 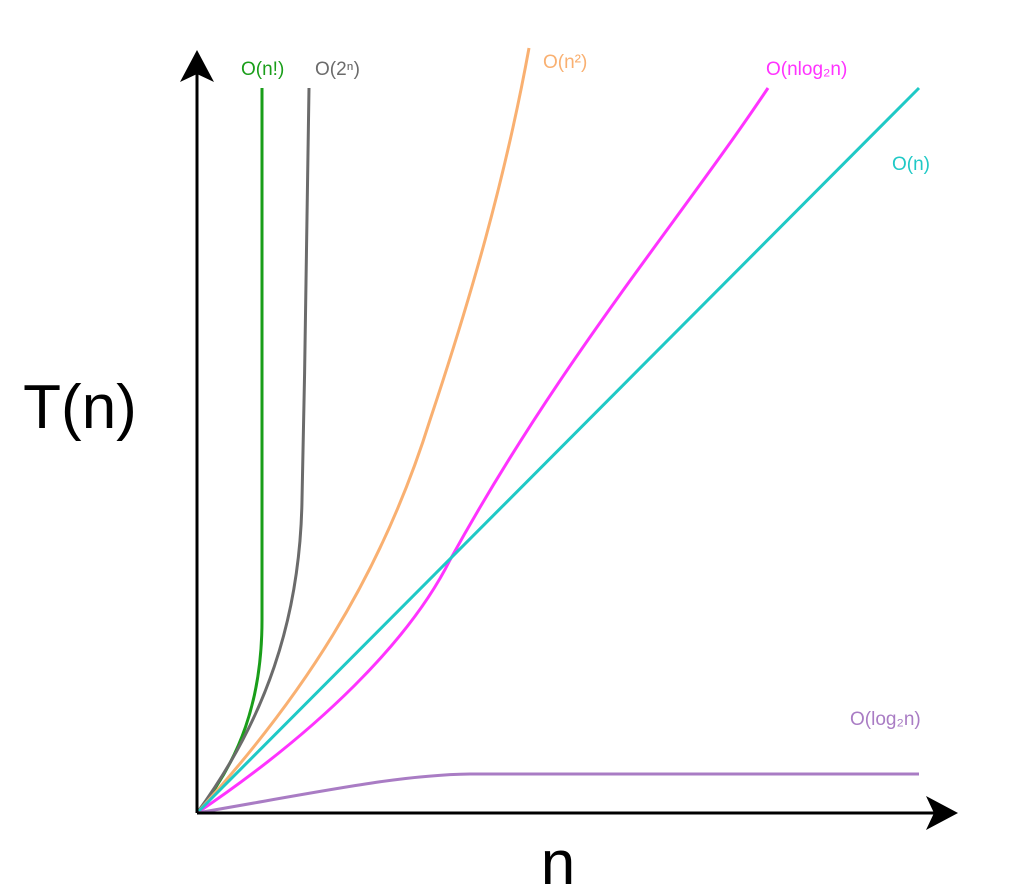 I want to click on label-log: O(log₂n), so click(x=885, y=719).